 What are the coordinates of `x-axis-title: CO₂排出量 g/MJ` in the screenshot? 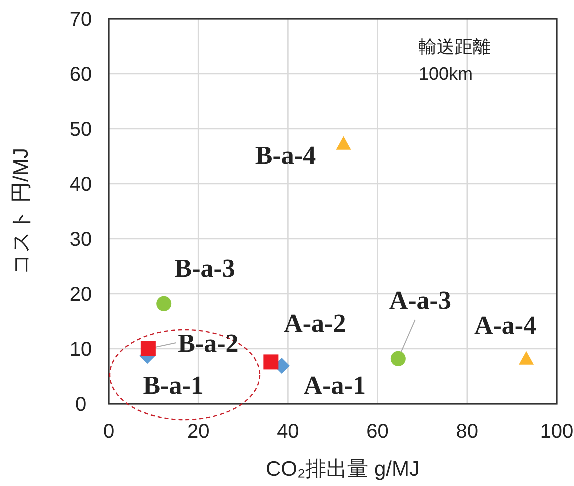 It's located at (343, 469).